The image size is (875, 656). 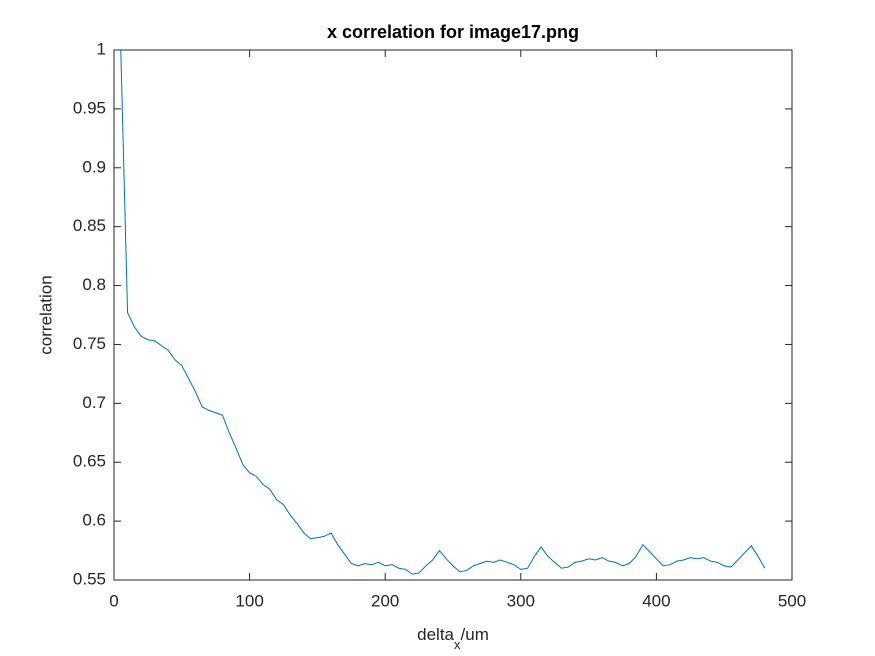 I want to click on y-tick-label: 0.85, so click(x=89, y=225).